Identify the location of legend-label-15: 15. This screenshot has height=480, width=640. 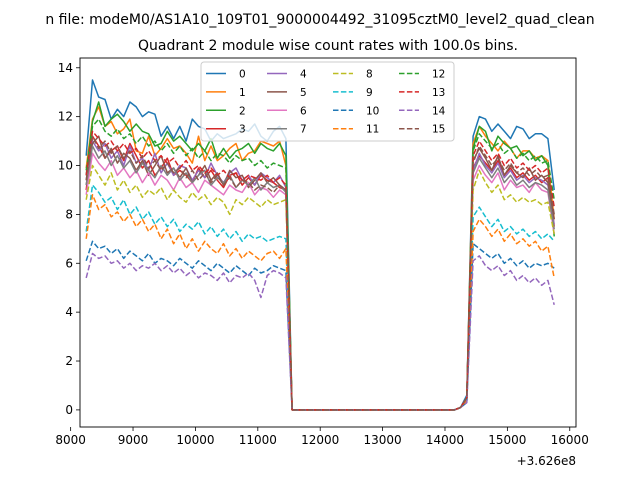
(438, 130).